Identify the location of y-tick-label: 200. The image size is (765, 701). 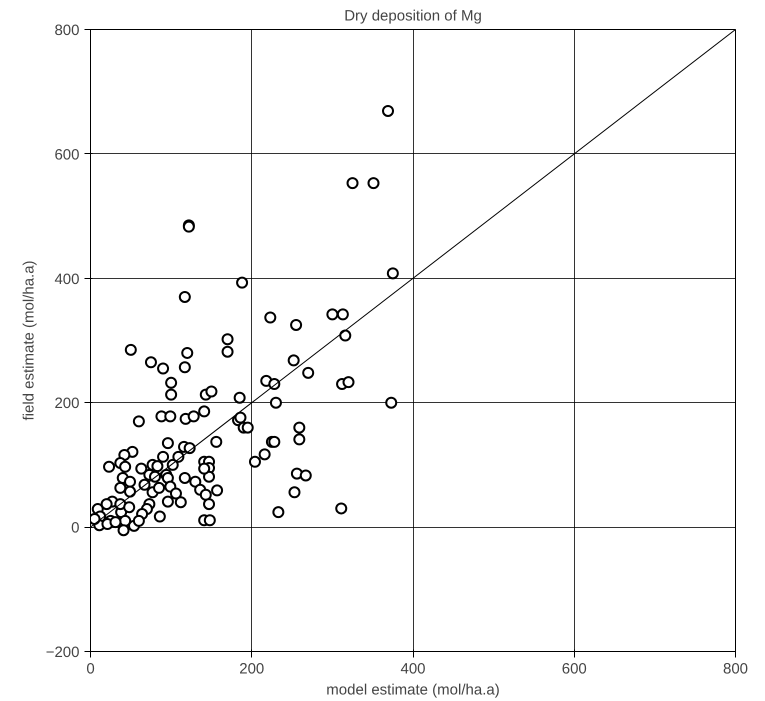
(67, 403).